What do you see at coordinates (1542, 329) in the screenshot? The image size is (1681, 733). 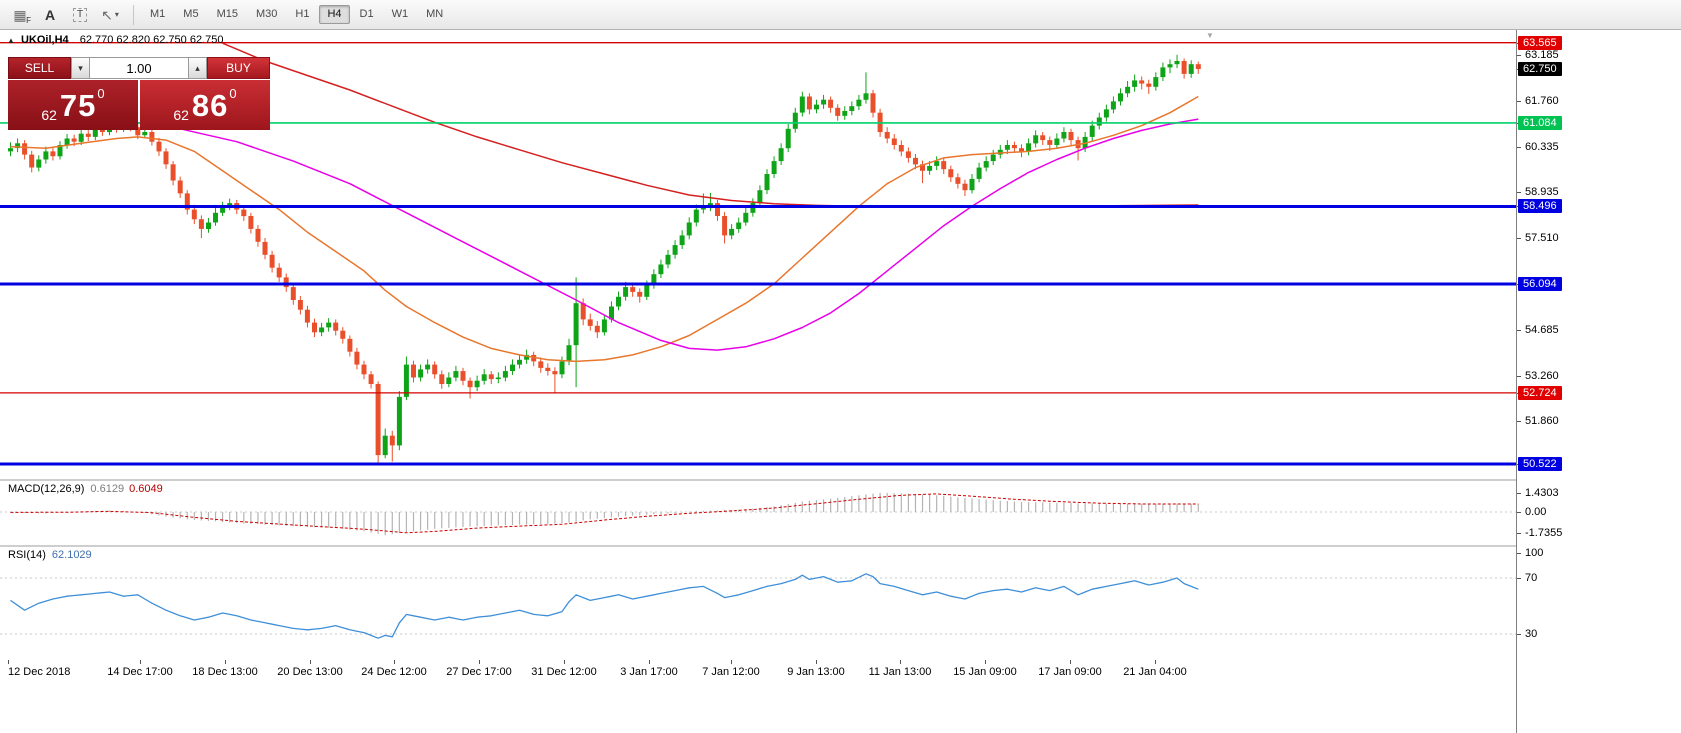 I see `axis-label-54.685: 54.685` at bounding box center [1542, 329].